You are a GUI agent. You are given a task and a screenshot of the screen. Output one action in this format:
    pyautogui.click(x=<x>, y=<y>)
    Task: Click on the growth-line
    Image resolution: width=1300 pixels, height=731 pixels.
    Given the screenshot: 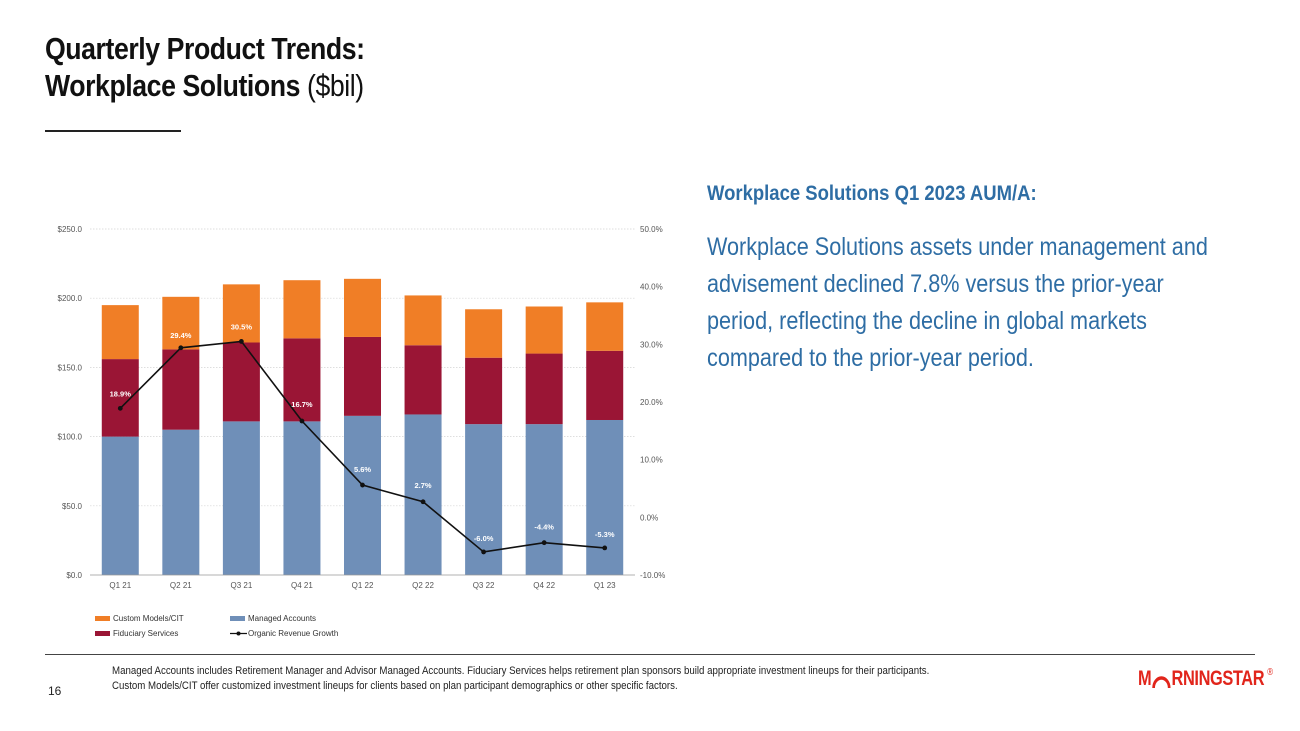 What is the action you would take?
    pyautogui.click(x=362, y=447)
    